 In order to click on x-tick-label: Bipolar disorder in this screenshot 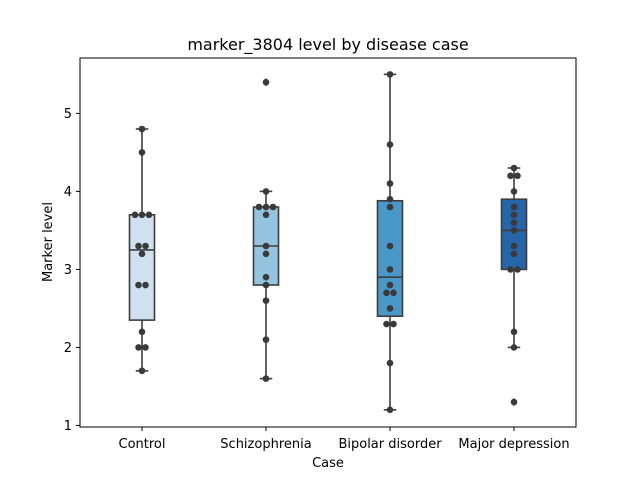, I will do `click(390, 444)`.